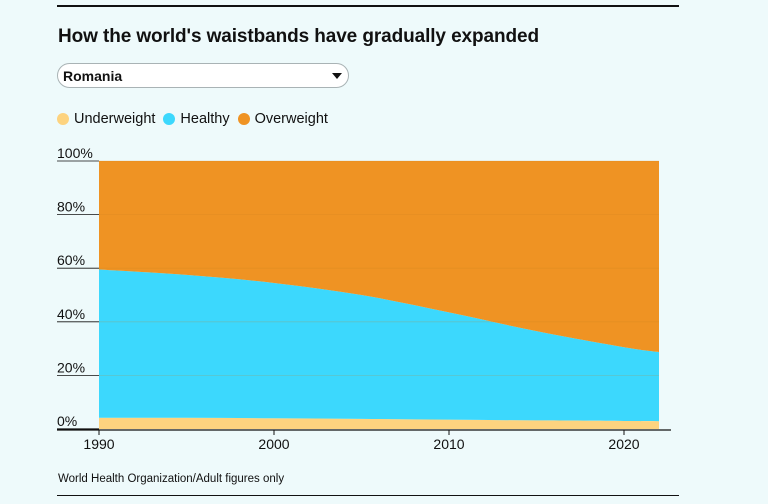 This screenshot has height=504, width=768. What do you see at coordinates (71, 367) in the screenshot?
I see `y-tick-label-20: 20%` at bounding box center [71, 367].